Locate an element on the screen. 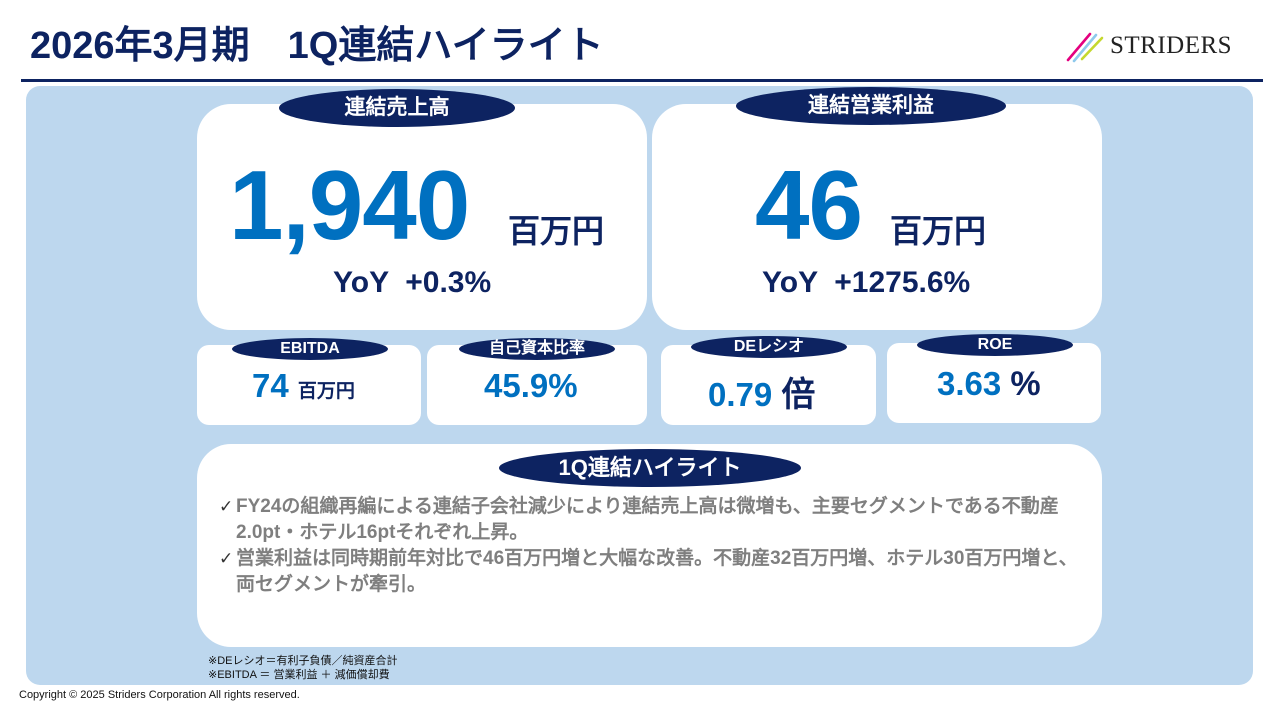 This screenshot has width=1280, height=720. kpi-value: 0.79 倍 is located at coordinates (761, 391).